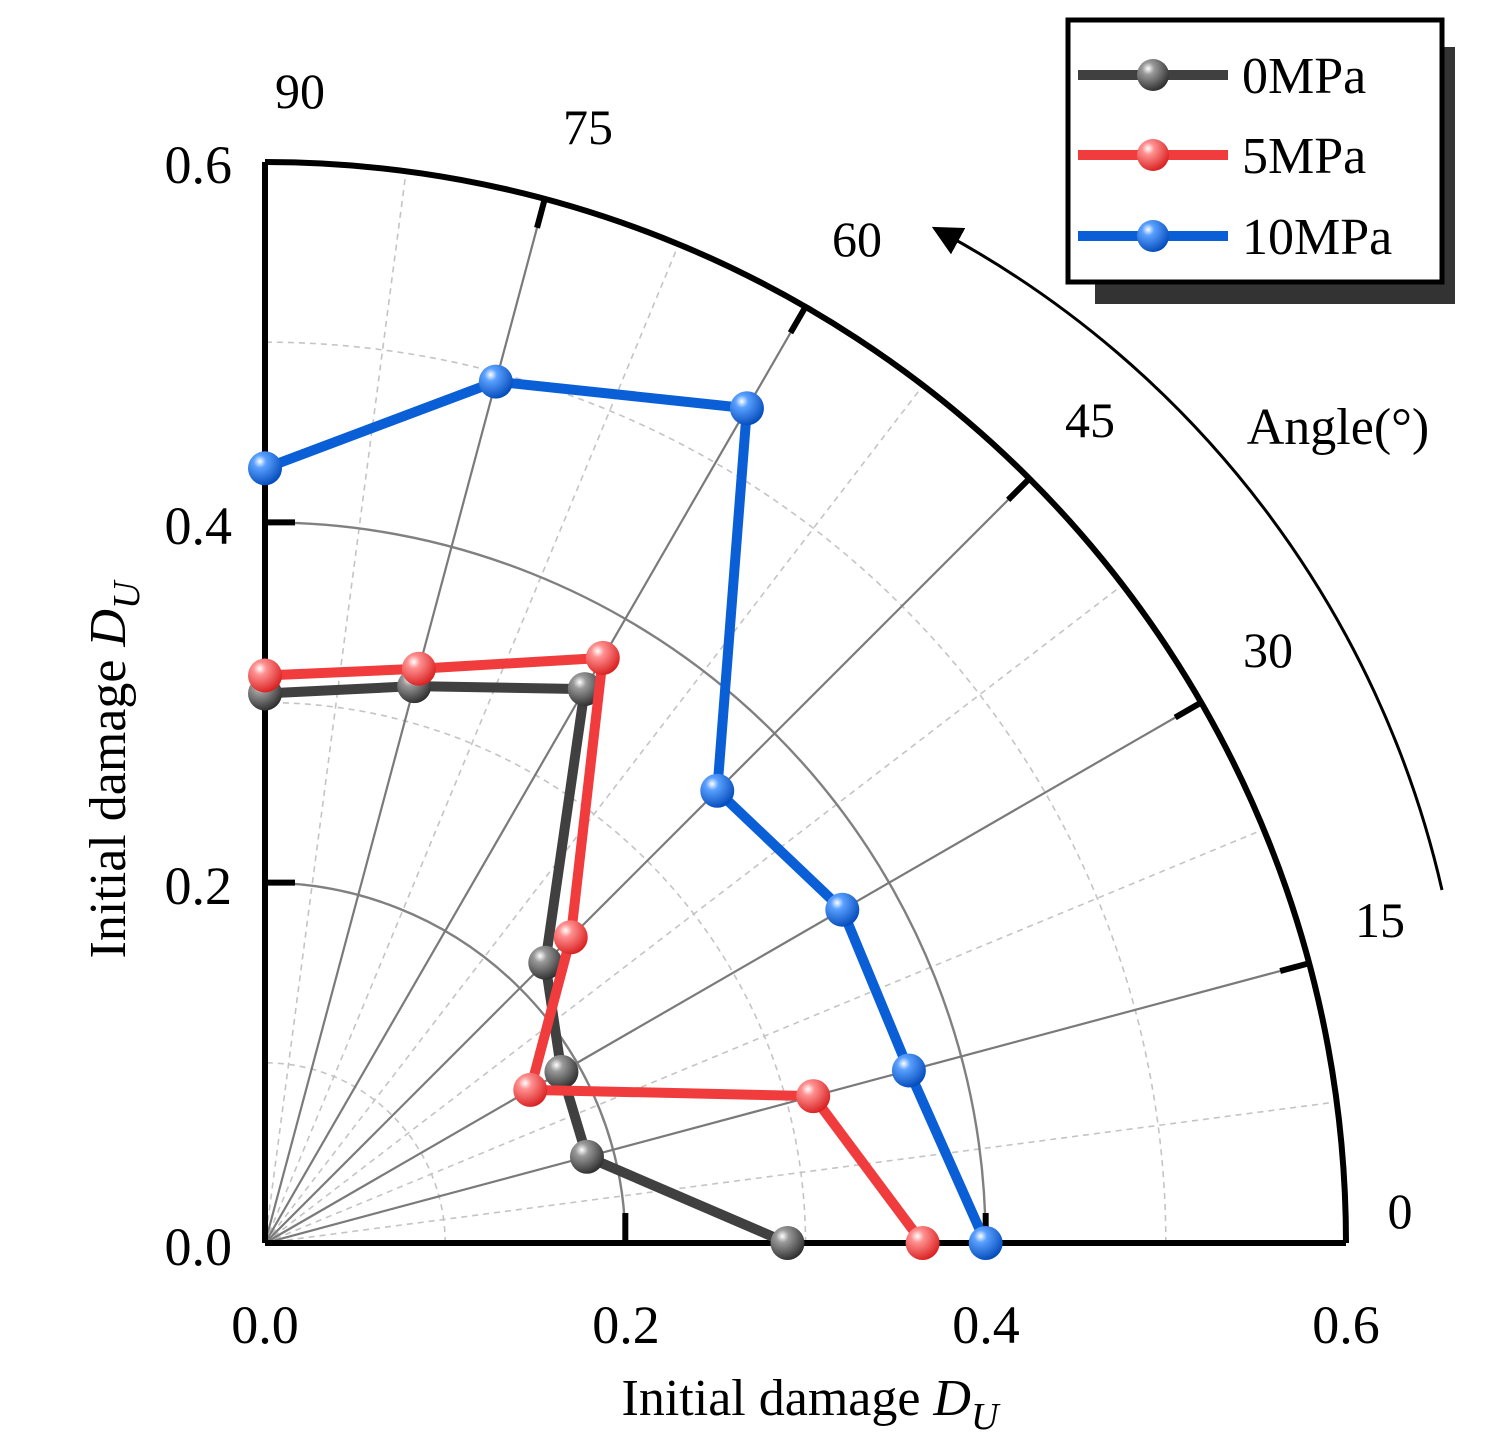 The width and height of the screenshot is (1486, 1450). What do you see at coordinates (108, 803) in the screenshot?
I see `y-axis-title-prefix: Initial damage` at bounding box center [108, 803].